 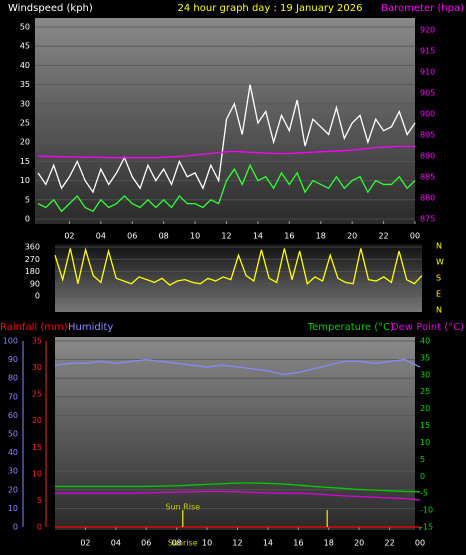 I want to click on y2-tick-label: 0, so click(x=422, y=476).